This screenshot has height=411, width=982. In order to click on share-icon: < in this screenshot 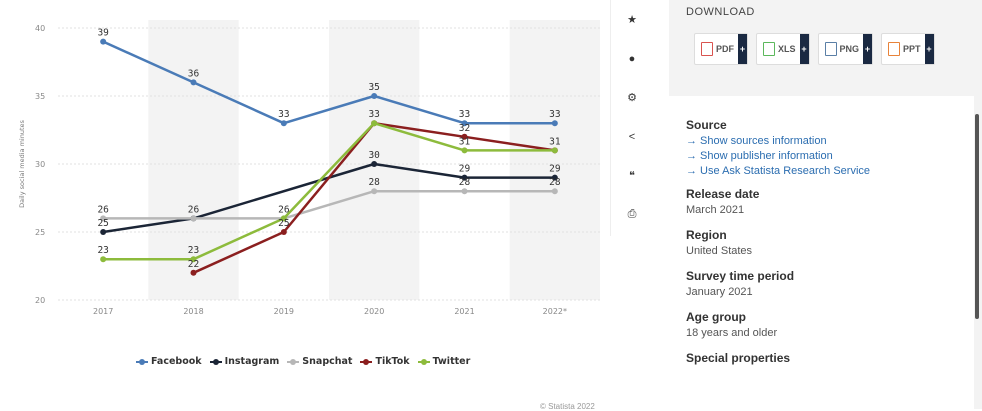, I will do `click(632, 136)`.